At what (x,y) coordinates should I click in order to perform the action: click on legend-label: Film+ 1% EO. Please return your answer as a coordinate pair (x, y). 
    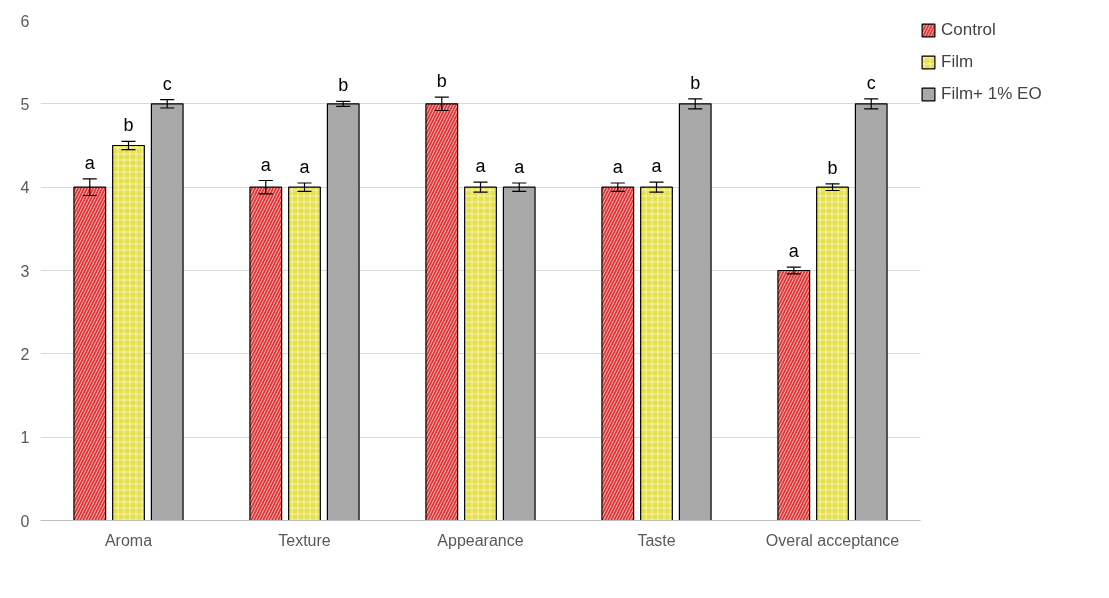
    Looking at the image, I should click on (991, 94).